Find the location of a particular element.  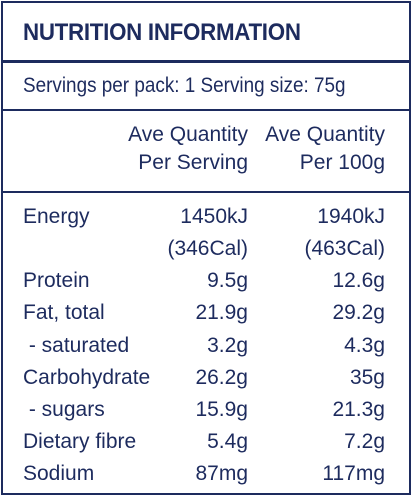

header-divider is located at coordinates (206, 192).